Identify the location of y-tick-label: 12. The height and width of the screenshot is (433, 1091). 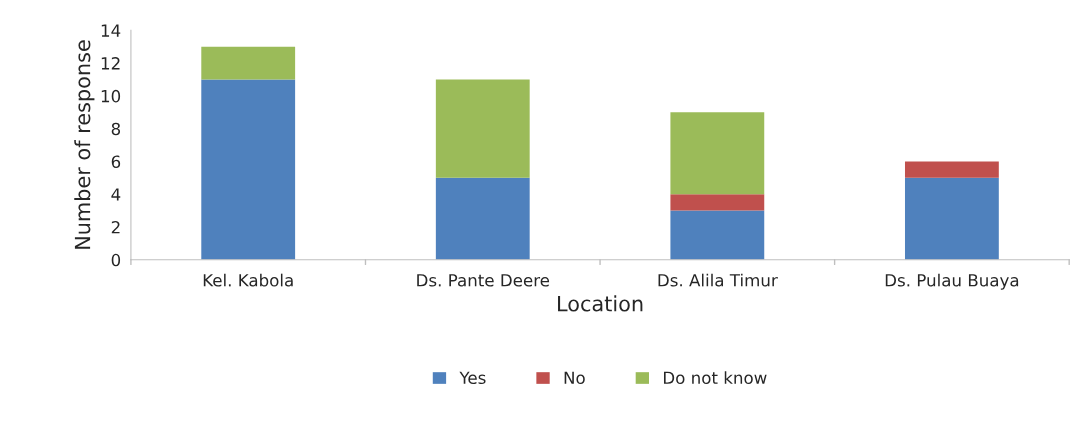
(110, 63).